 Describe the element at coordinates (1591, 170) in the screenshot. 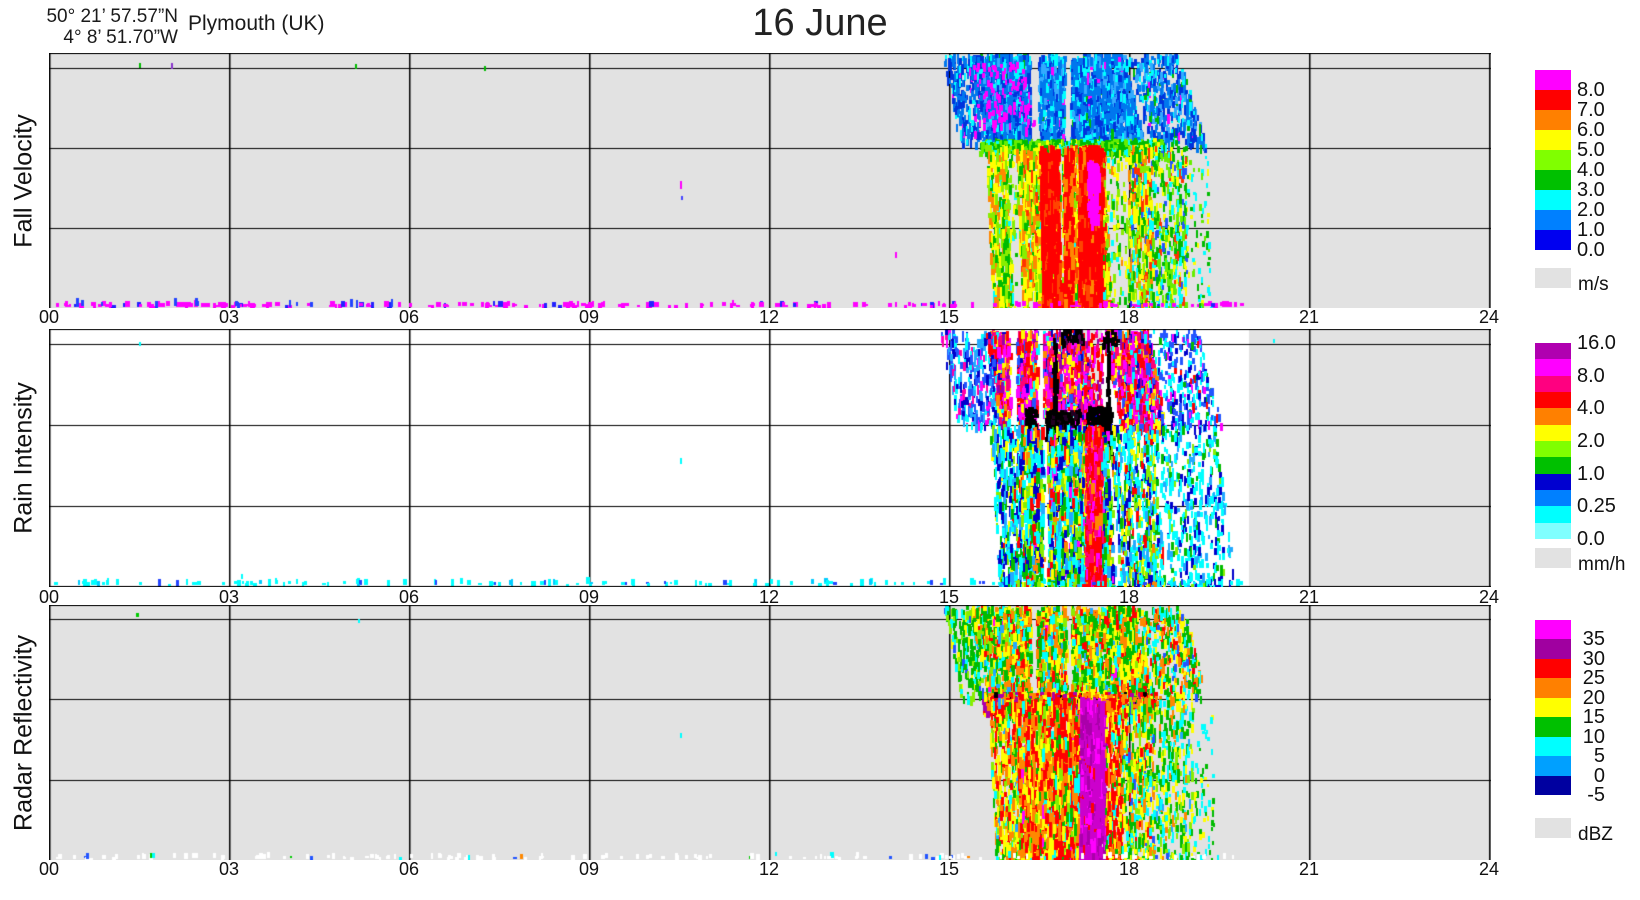

I see `colorbar-tick-label-fall-velocity-4.0: 4.0` at that location.